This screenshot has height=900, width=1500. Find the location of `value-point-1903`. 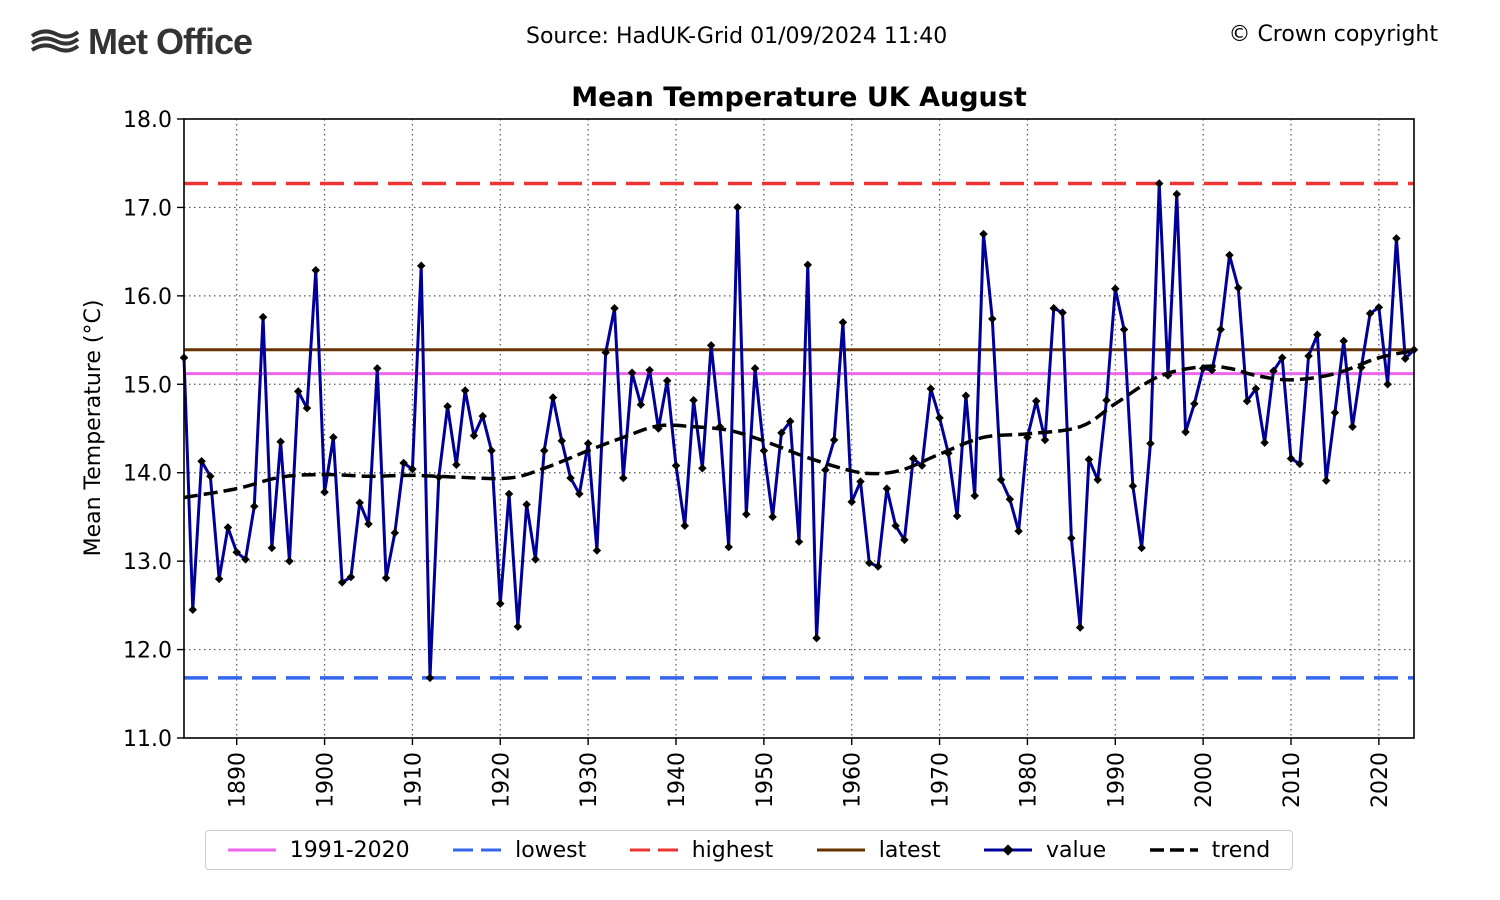

value-point-1903 is located at coordinates (351, 577).